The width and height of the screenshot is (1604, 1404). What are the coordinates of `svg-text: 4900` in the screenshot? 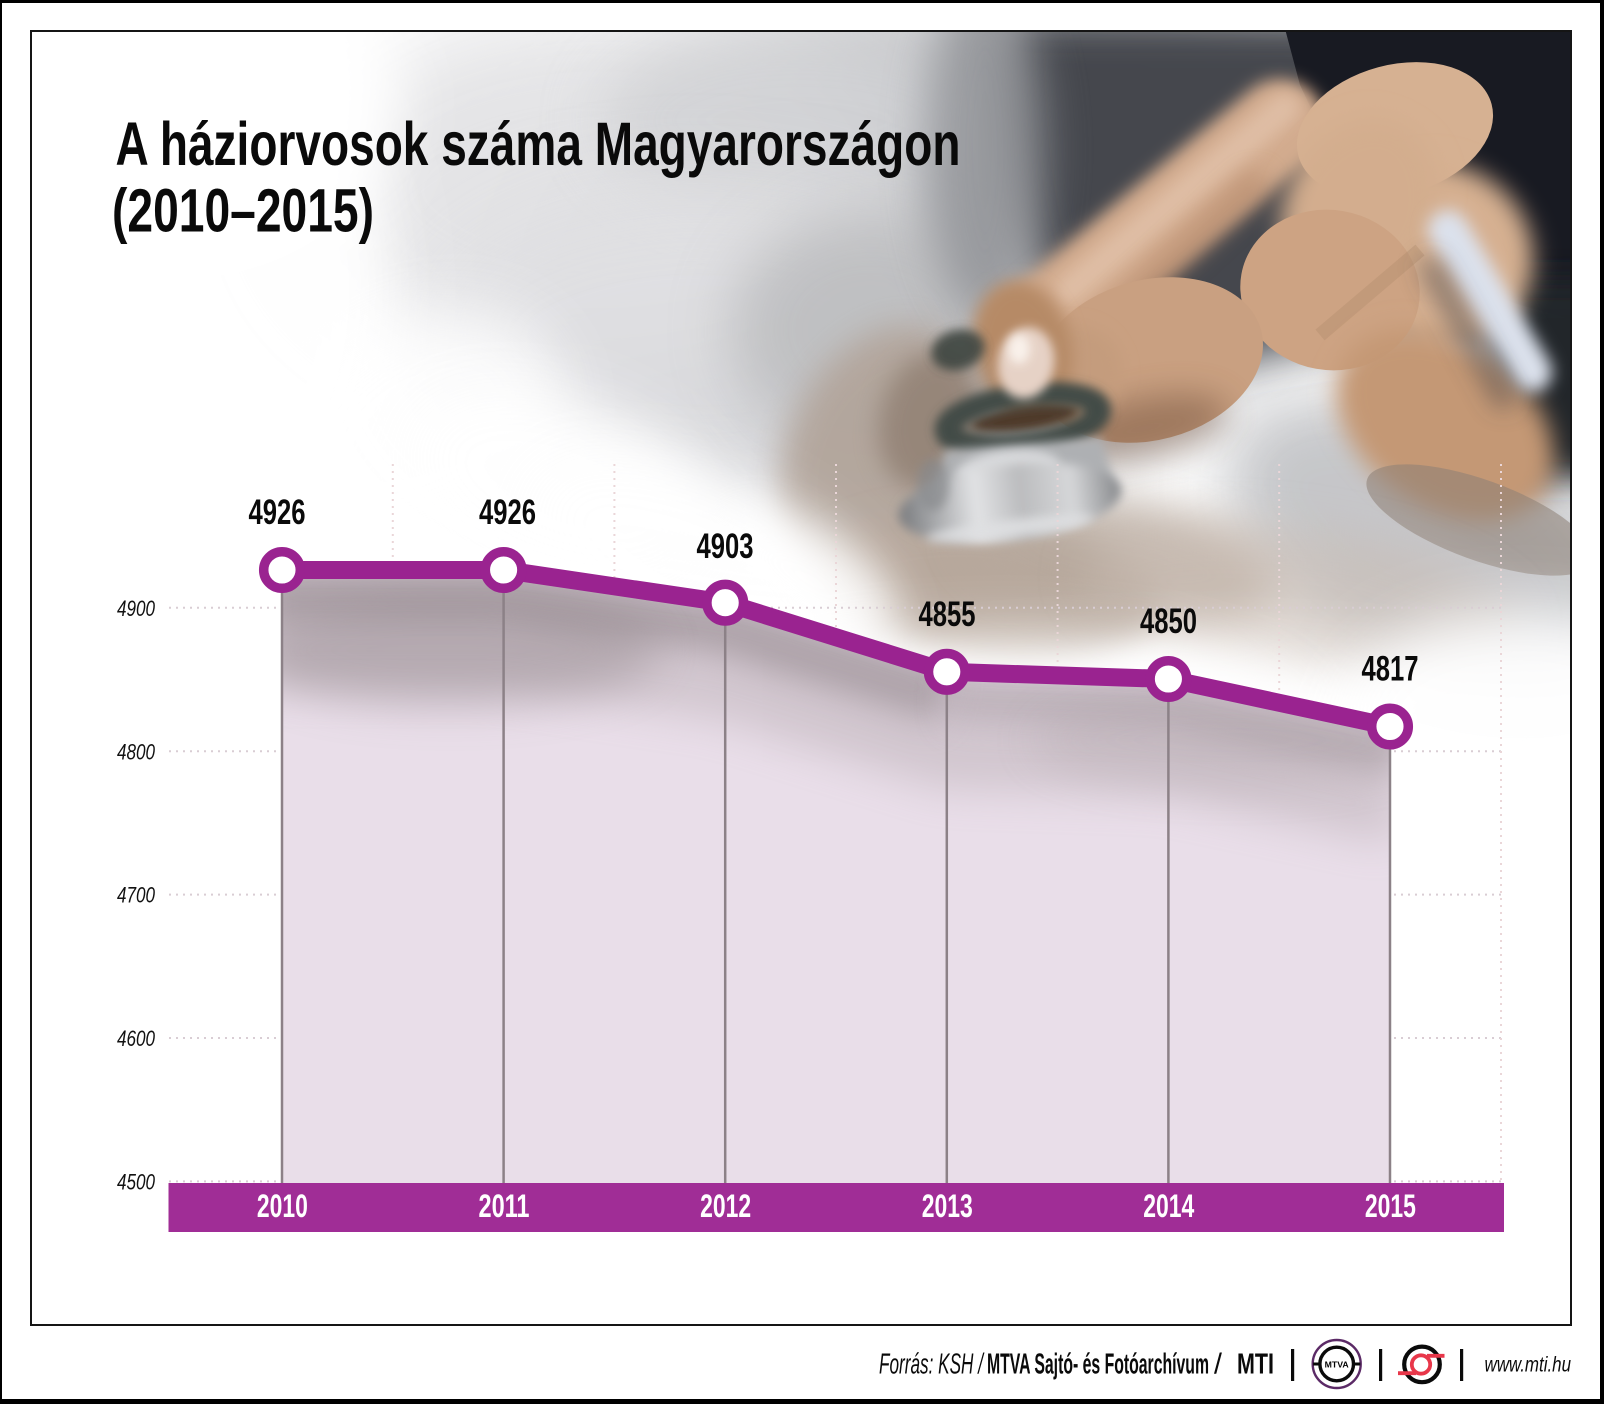 It's located at (136, 608).